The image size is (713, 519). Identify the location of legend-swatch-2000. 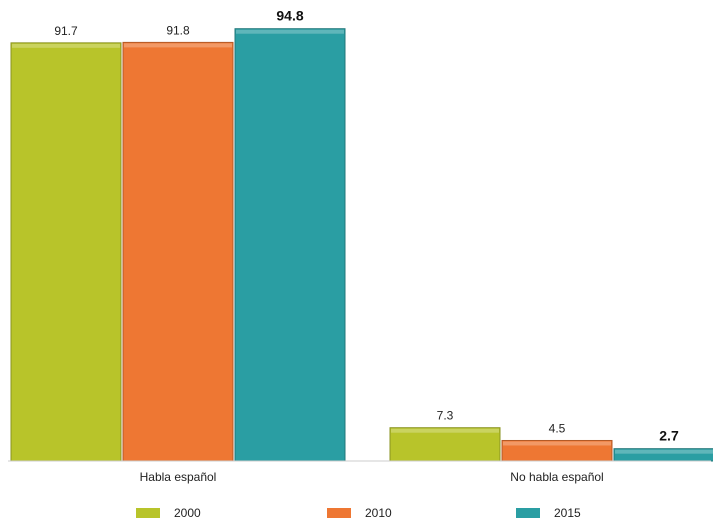
(148, 513).